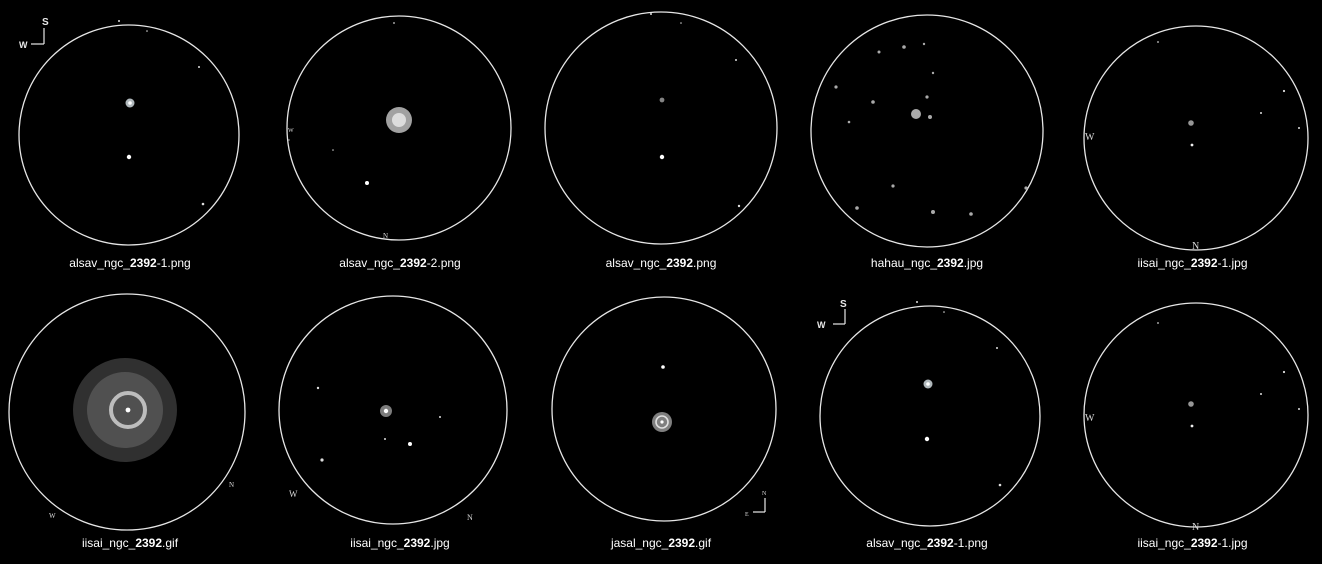 The image size is (1322, 564). Describe the element at coordinates (130, 543) in the screenshot. I see `thumbnail-filename: iisai_ngc_2392.gif` at that location.